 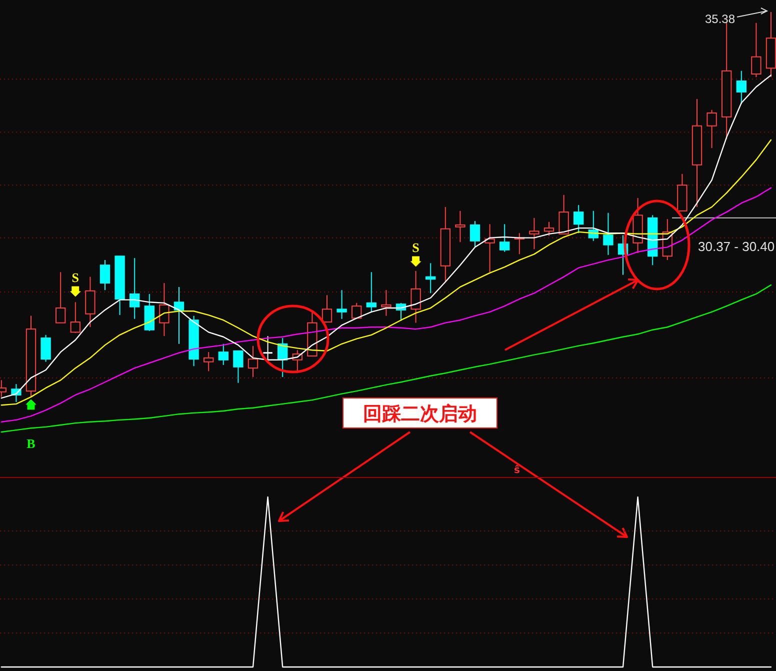 I want to click on text: 回踩二次启动, so click(x=420, y=414).